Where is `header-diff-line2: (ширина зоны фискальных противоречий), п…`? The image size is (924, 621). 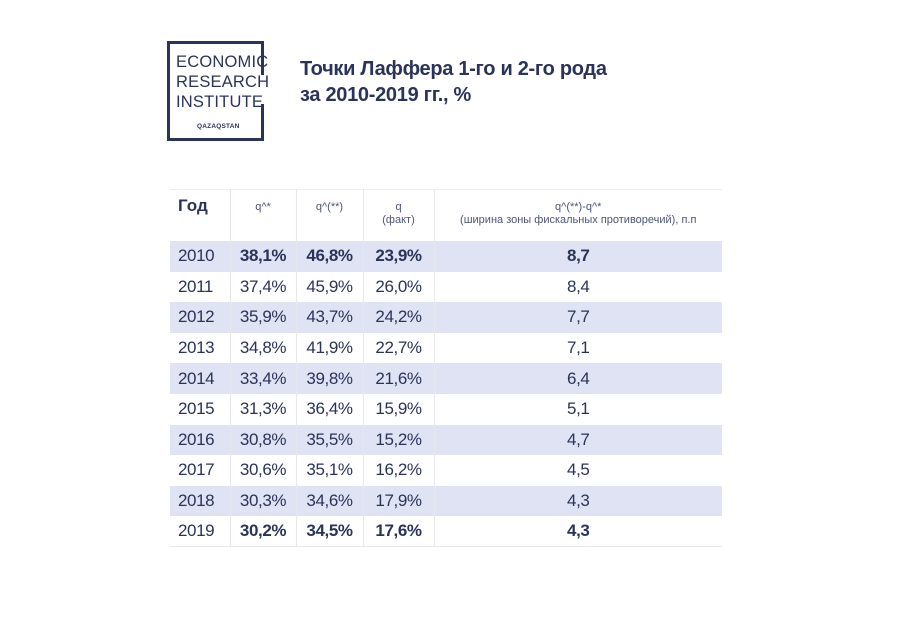 header-diff-line2: (ширина зоны фискальных противоречий), п… is located at coordinates (578, 220).